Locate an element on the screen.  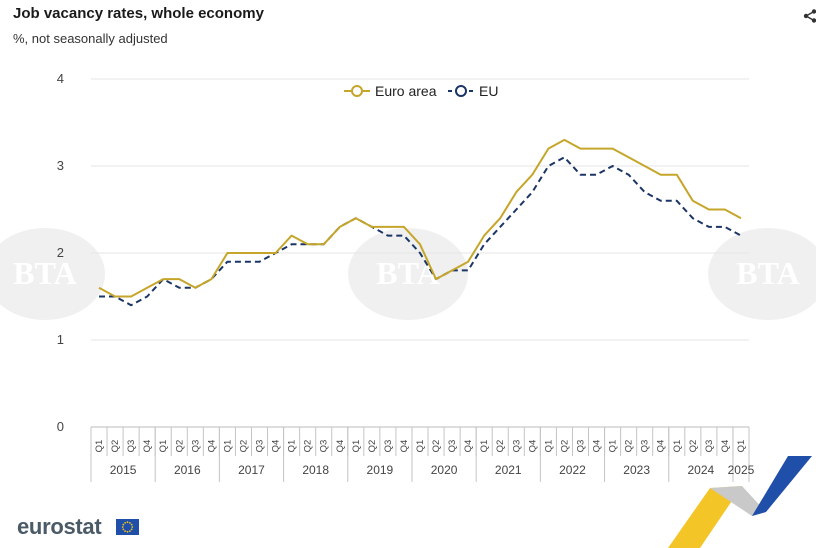
eurostat-logo: eurostat is located at coordinates (59, 526).